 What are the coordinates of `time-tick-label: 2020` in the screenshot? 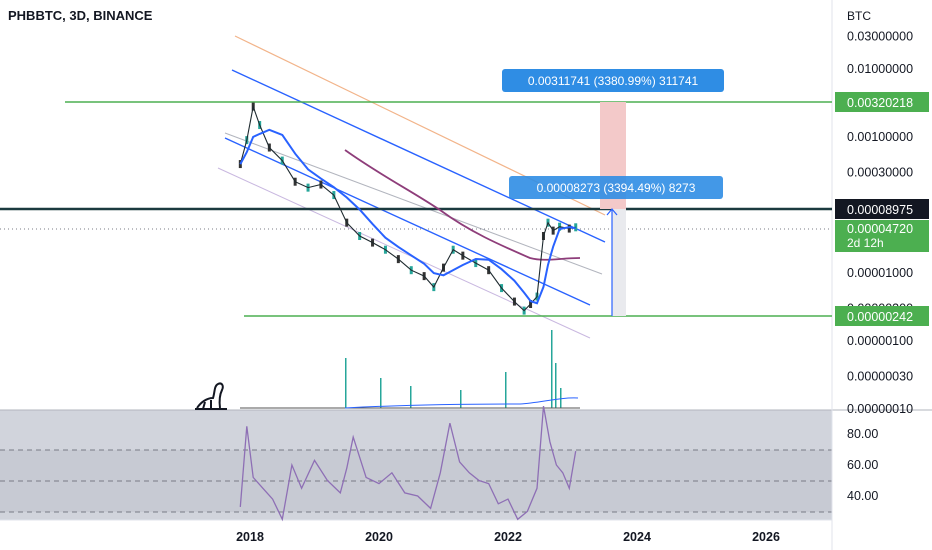 It's located at (379, 537).